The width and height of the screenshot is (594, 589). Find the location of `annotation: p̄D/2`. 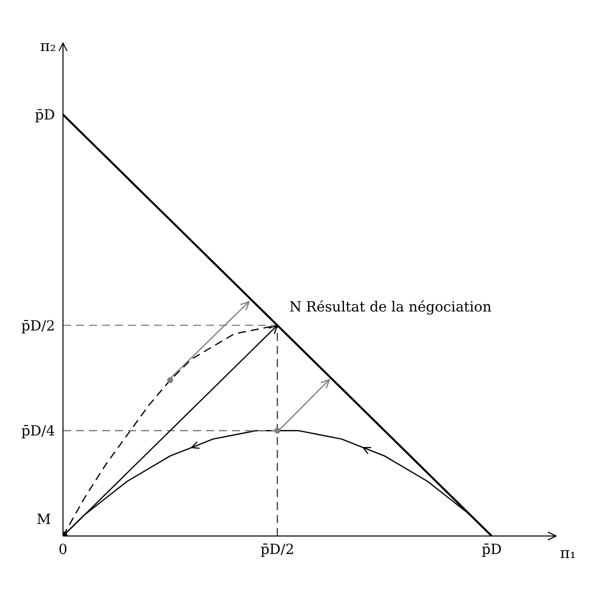

annotation: p̄D/2 is located at coordinates (38, 326).